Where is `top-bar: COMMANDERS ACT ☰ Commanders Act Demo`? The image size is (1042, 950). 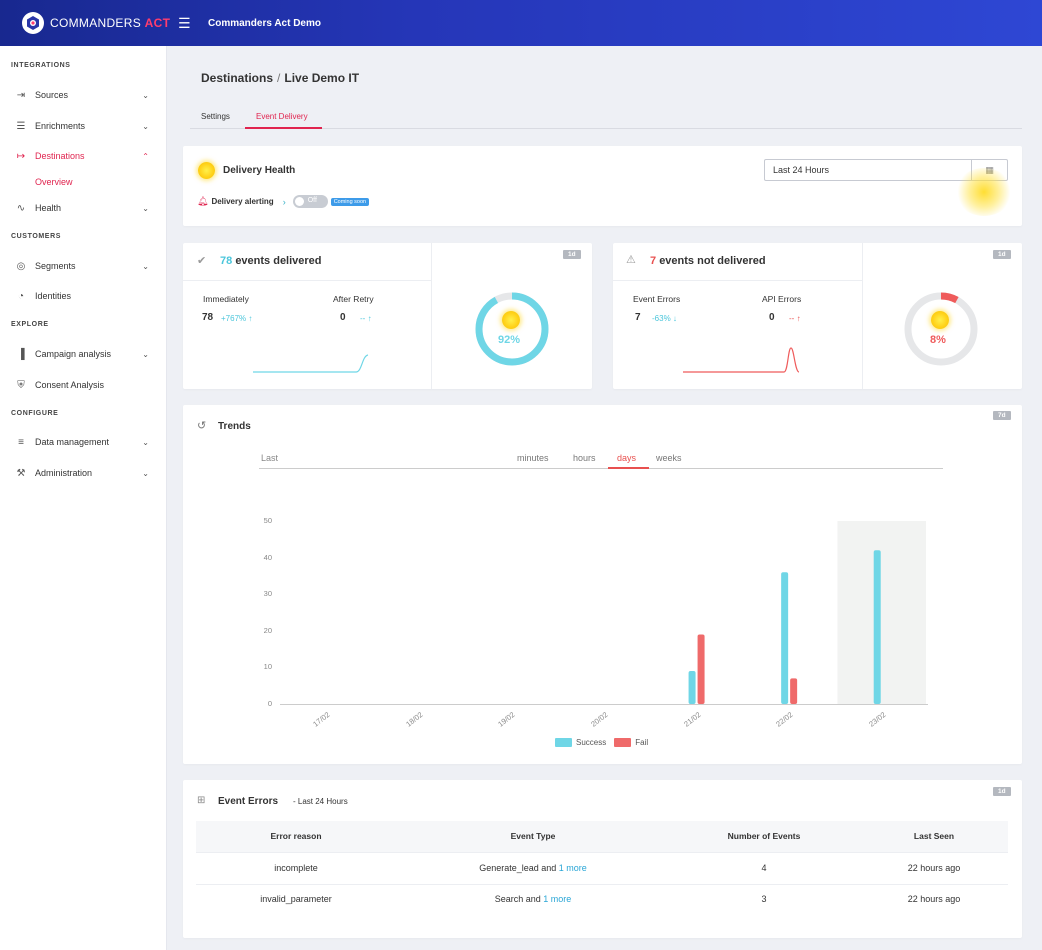
top-bar: COMMANDERS ACT ☰ Commanders Act Demo is located at coordinates (521, 23).